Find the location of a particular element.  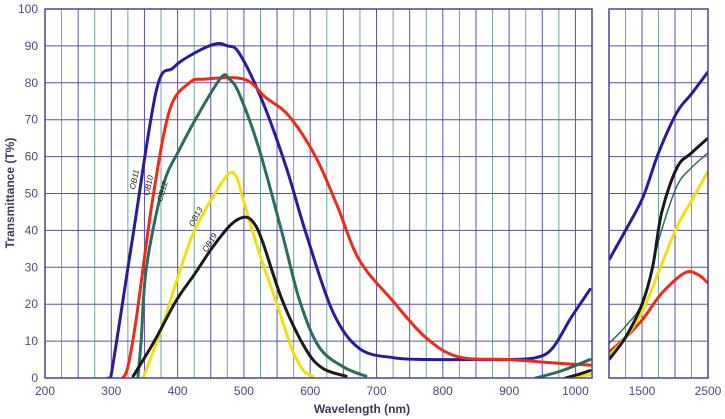

y-tick-labels: 0 10 20 30 40 50 60 70 80 90 100 is located at coordinates (28, 193).